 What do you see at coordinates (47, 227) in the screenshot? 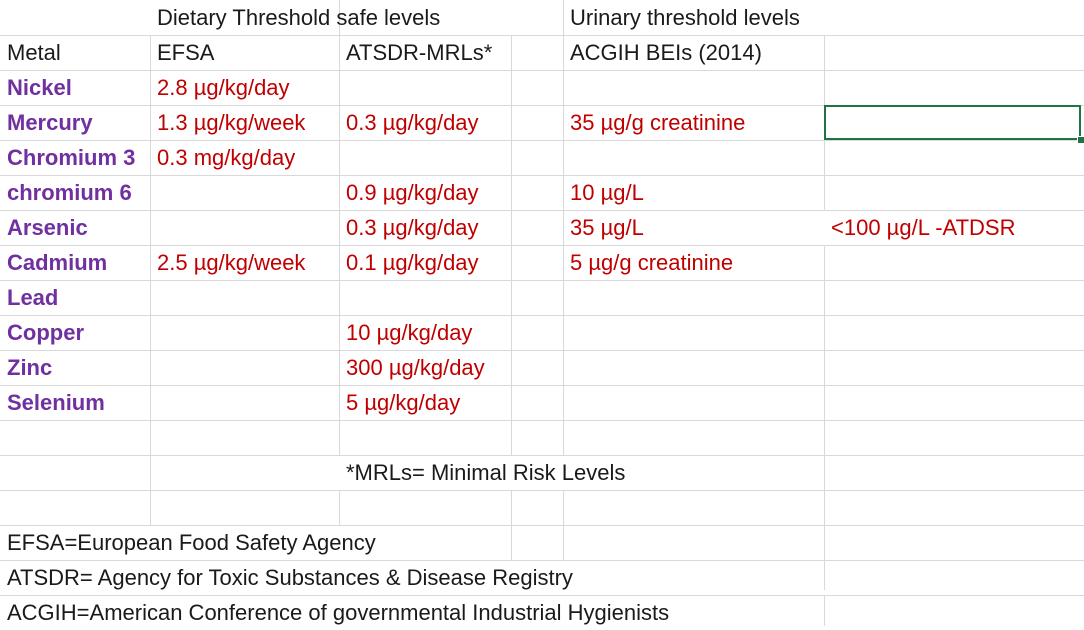
I see `metal-cell: Arsenic` at bounding box center [47, 227].